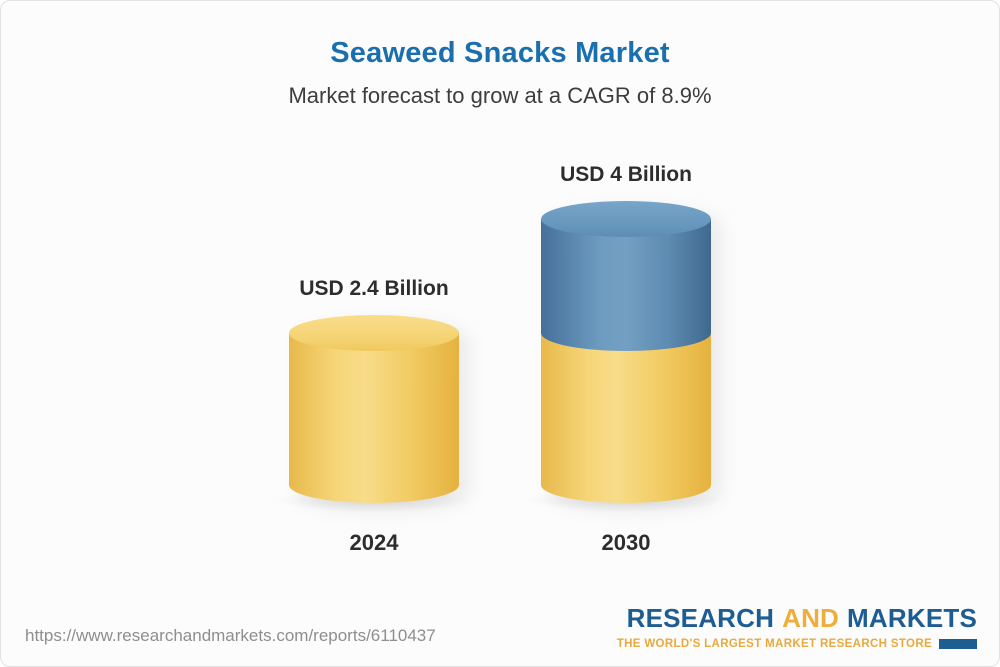 The image size is (1000, 667). I want to click on logo-wordmark: RESEARCH AND MARKETS, so click(797, 618).